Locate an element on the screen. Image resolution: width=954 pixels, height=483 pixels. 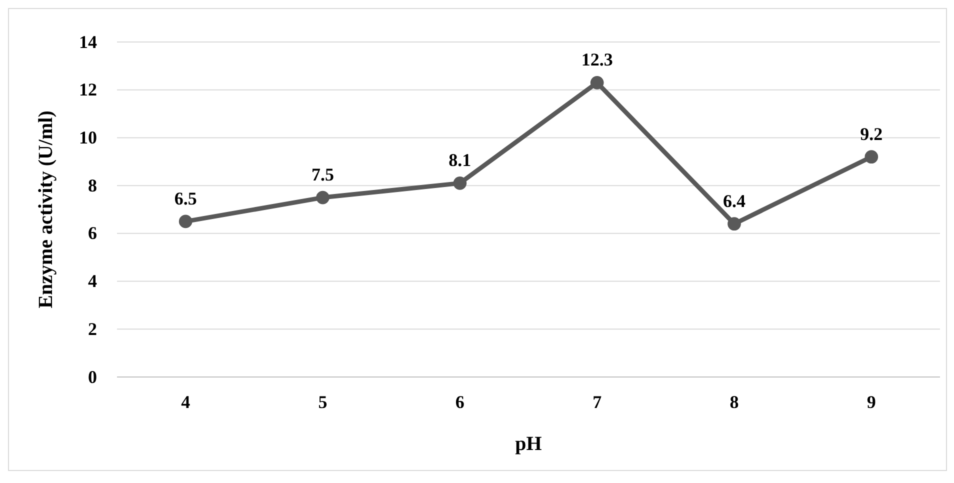
data-label: 7.5 is located at coordinates (323, 174).